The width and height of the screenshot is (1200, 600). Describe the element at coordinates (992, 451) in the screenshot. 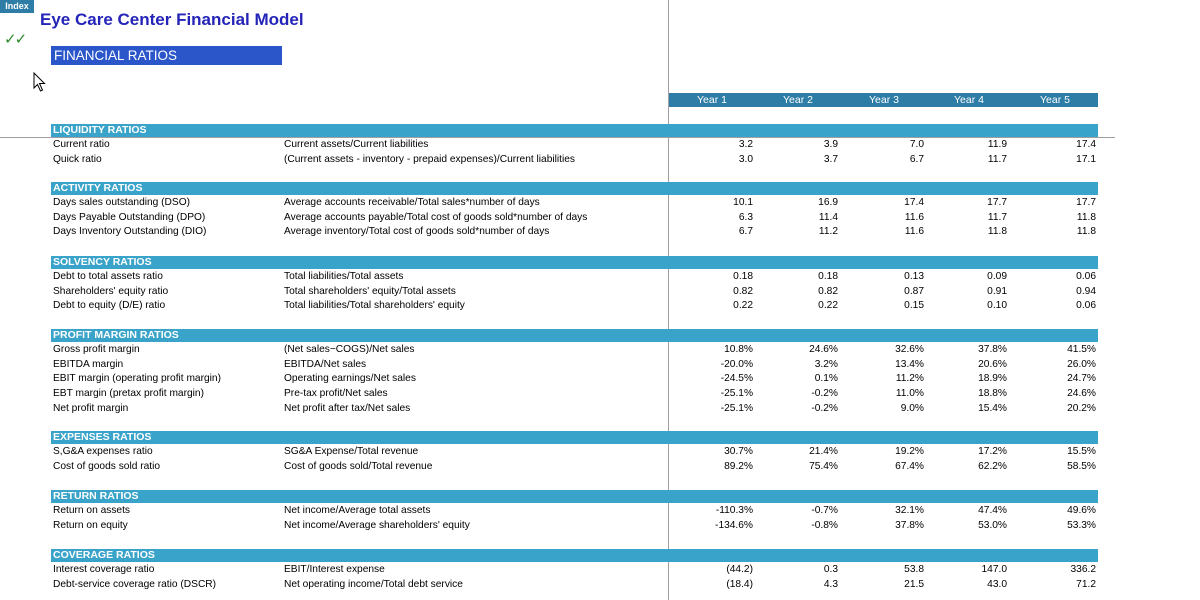

I see `year-value-cell: 17.2%` at that location.